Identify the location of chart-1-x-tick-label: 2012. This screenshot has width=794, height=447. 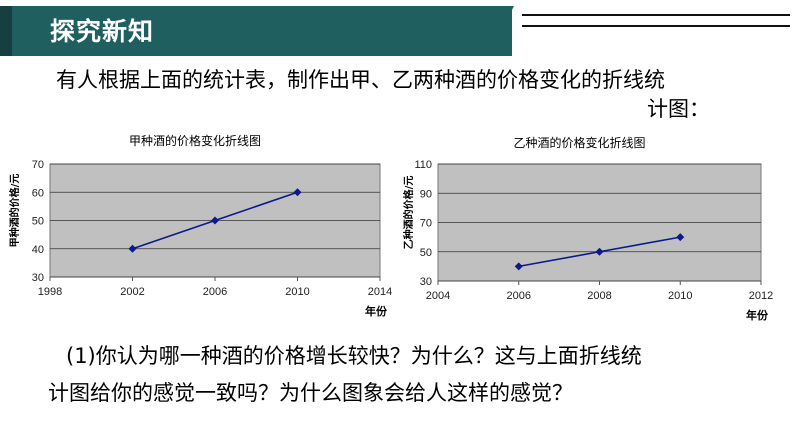
(761, 296).